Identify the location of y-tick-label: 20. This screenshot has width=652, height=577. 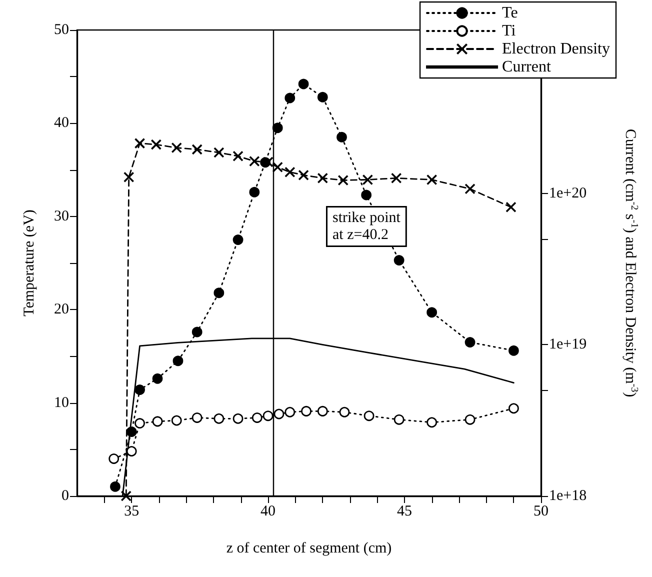
(61, 310).